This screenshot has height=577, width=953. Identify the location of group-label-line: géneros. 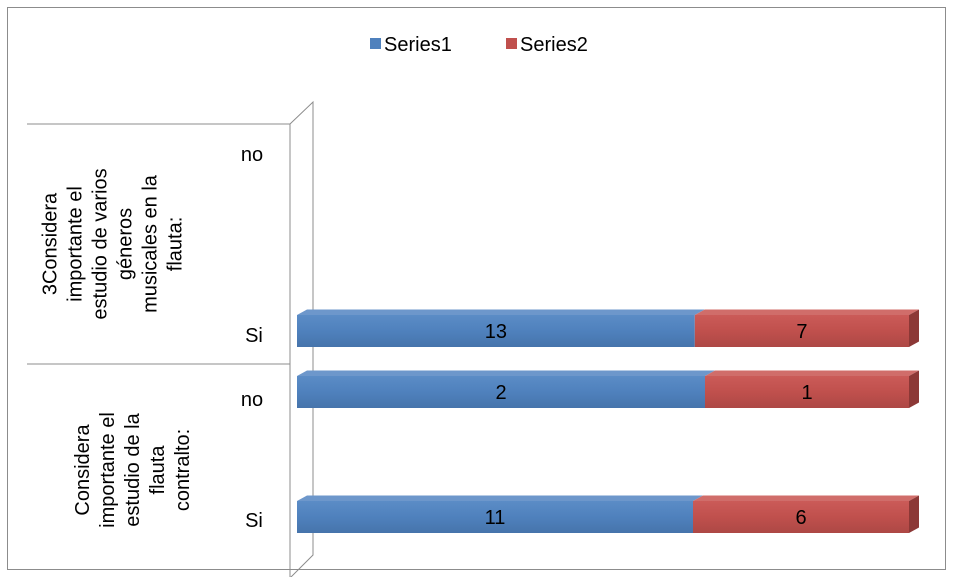
(126, 244).